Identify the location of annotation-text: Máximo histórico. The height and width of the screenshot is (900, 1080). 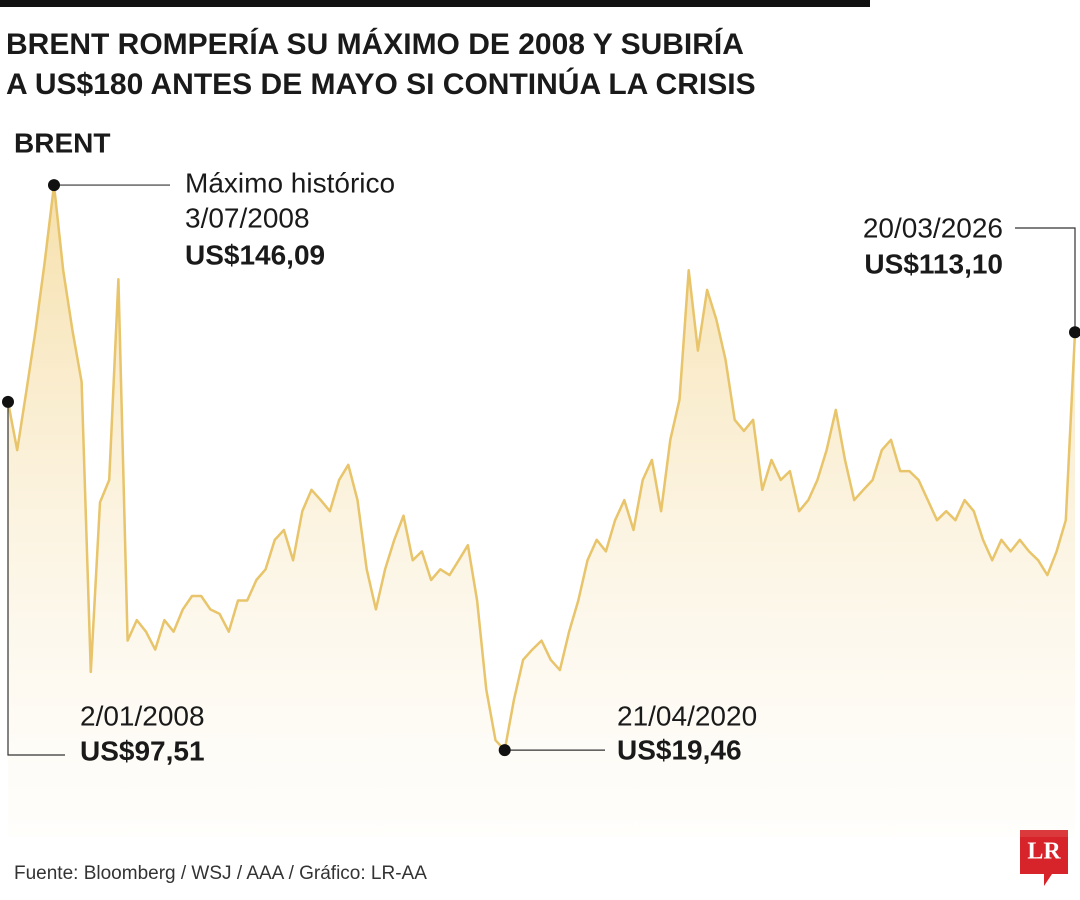
(290, 182).